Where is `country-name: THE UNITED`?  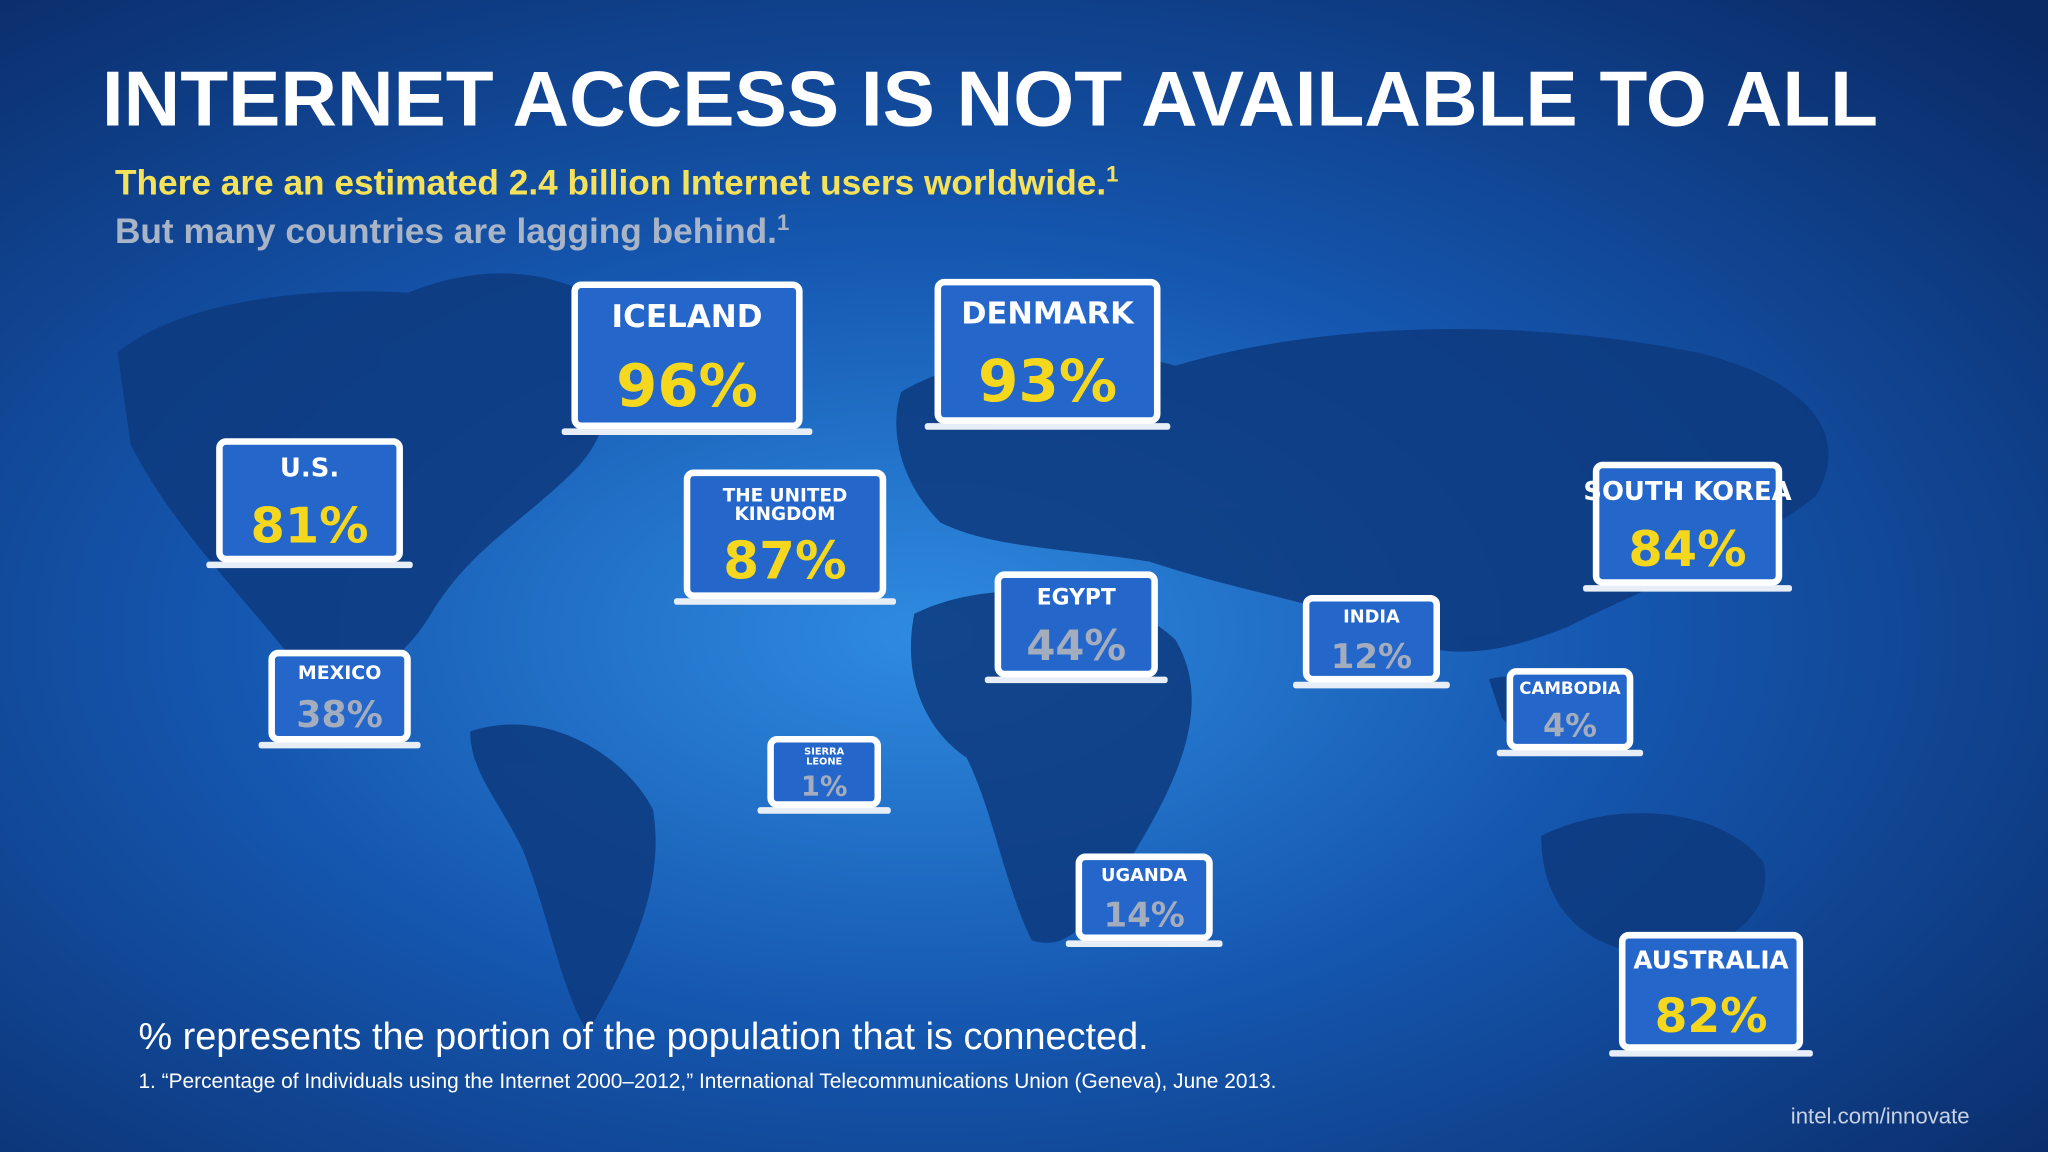
country-name: THE UNITED is located at coordinates (785, 496).